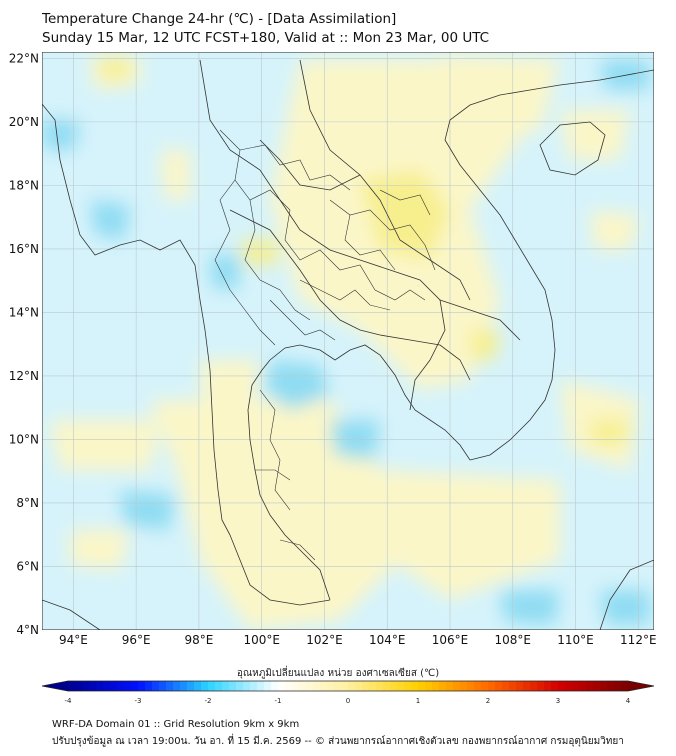 The image size is (676, 756). I want to click on longitude-label: 104°E, so click(387, 640).